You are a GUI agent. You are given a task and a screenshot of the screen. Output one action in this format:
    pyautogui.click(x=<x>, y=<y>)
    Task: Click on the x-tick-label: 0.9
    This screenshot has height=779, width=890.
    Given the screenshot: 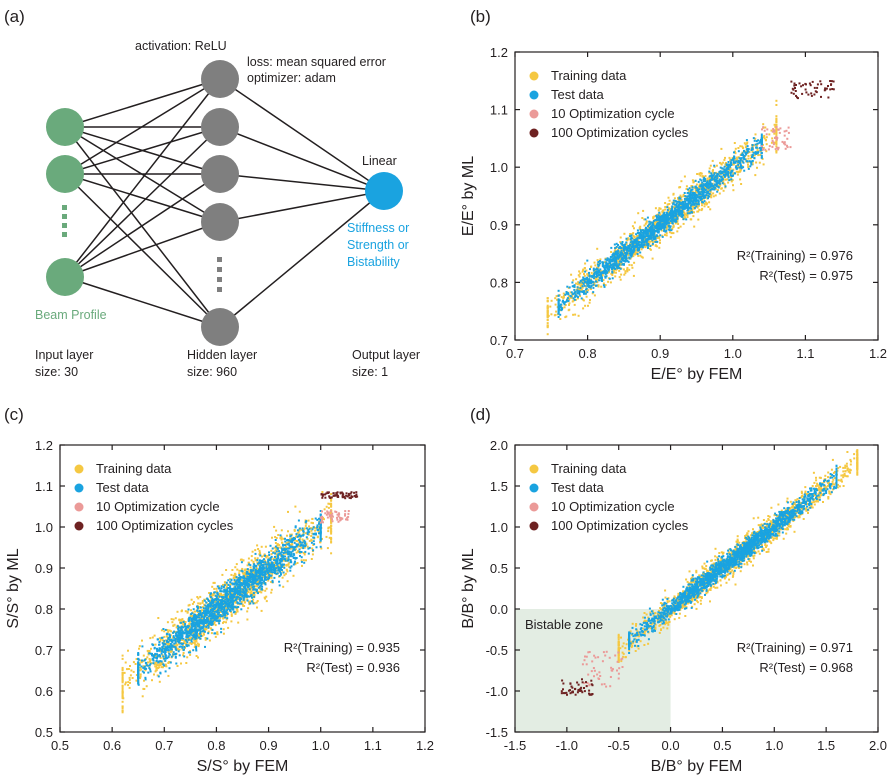 What is the action you would take?
    pyautogui.click(x=660, y=353)
    